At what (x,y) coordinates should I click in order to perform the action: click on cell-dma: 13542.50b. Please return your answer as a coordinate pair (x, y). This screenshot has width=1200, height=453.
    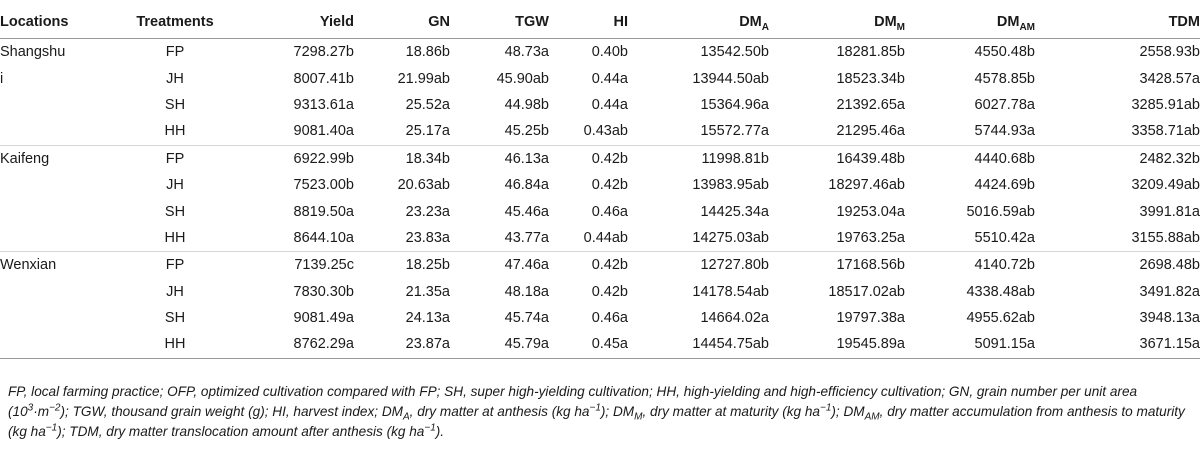
    Looking at the image, I should click on (734, 52).